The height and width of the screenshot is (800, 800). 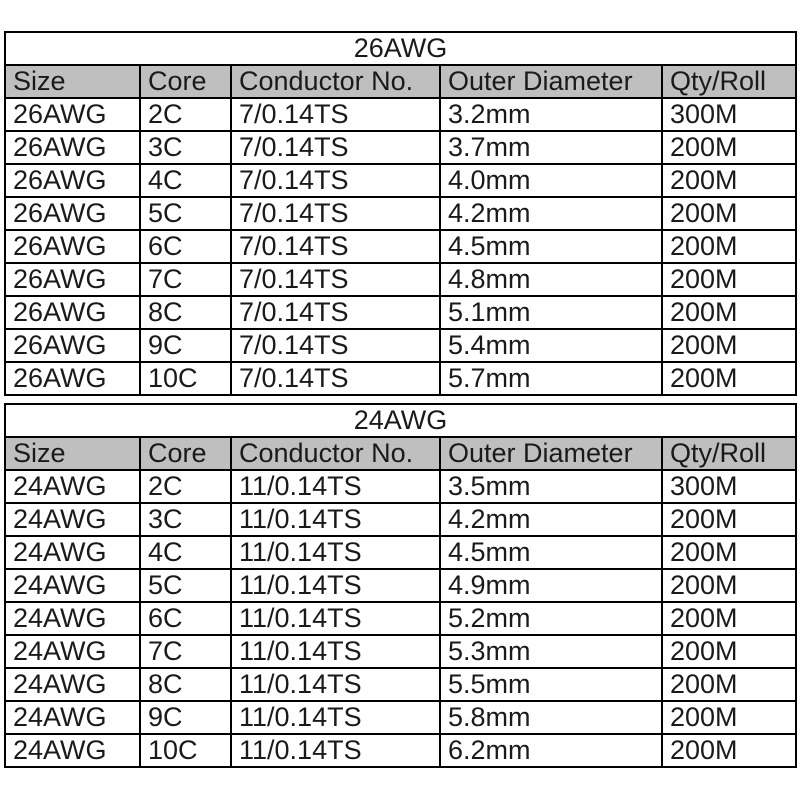 I want to click on table-cell: 5.3mm, so click(x=551, y=651).